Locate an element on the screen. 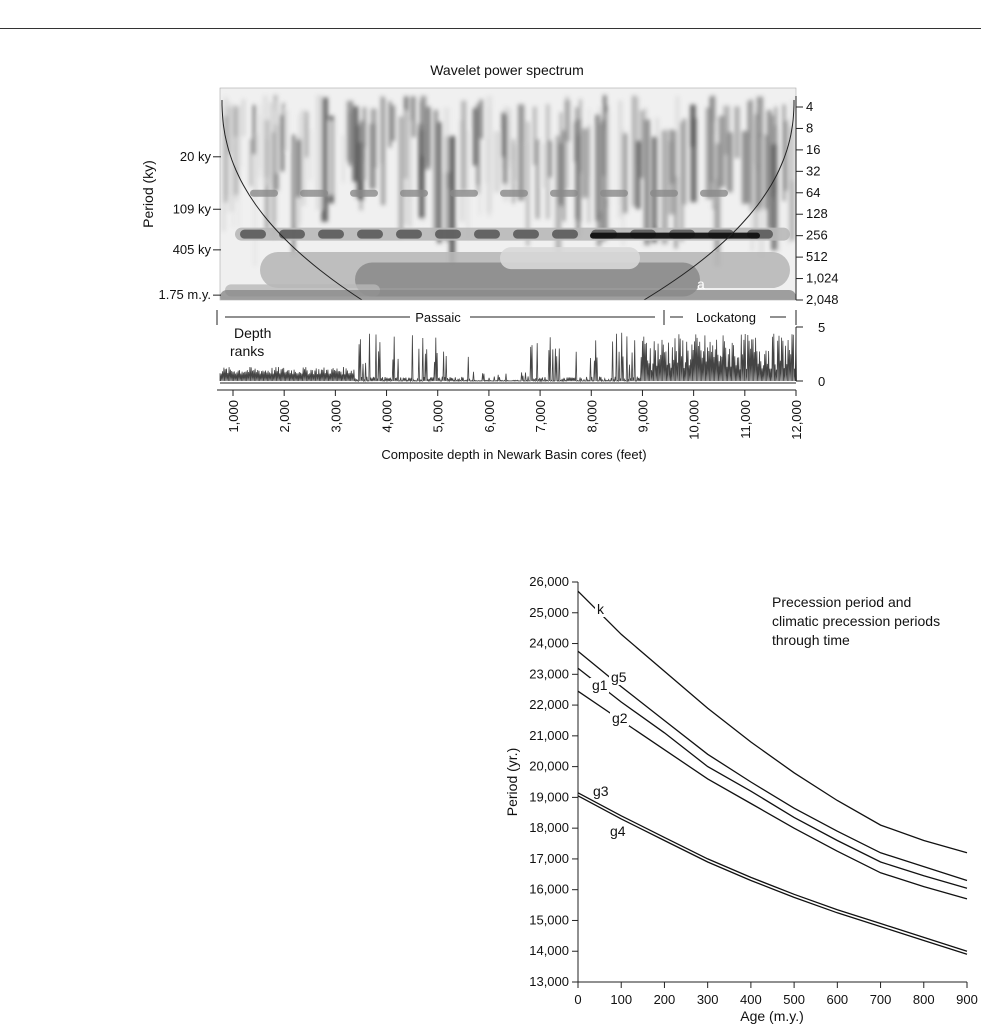  formation-bar: Passaic Lockatong is located at coordinates (506, 317).